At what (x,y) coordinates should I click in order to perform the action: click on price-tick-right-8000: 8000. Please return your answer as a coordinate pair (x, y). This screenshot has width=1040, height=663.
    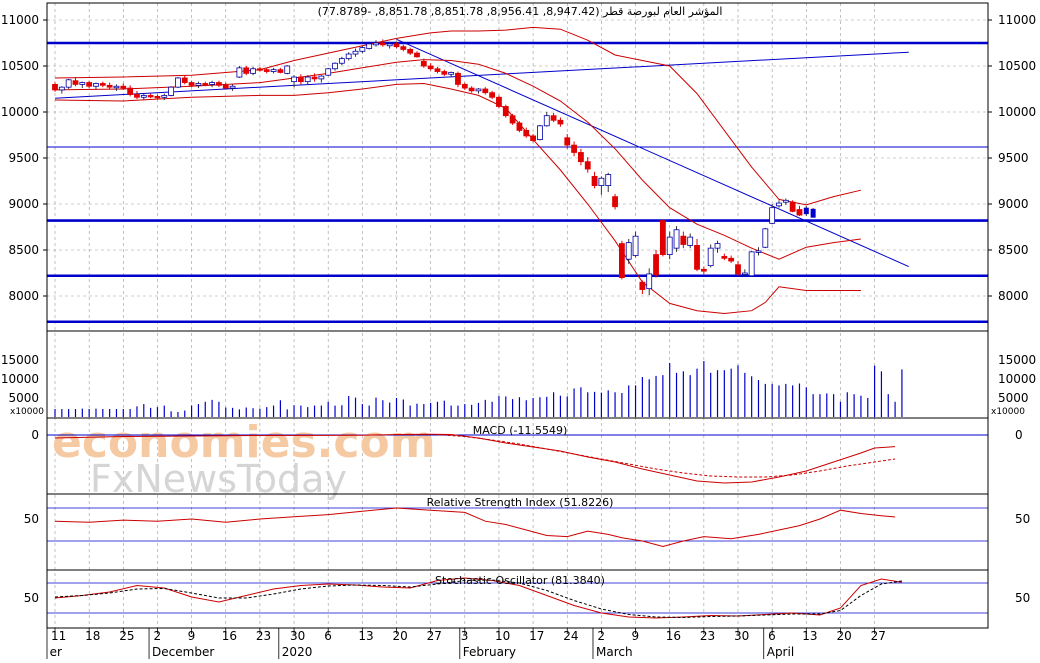
    Looking at the image, I should click on (1013, 296).